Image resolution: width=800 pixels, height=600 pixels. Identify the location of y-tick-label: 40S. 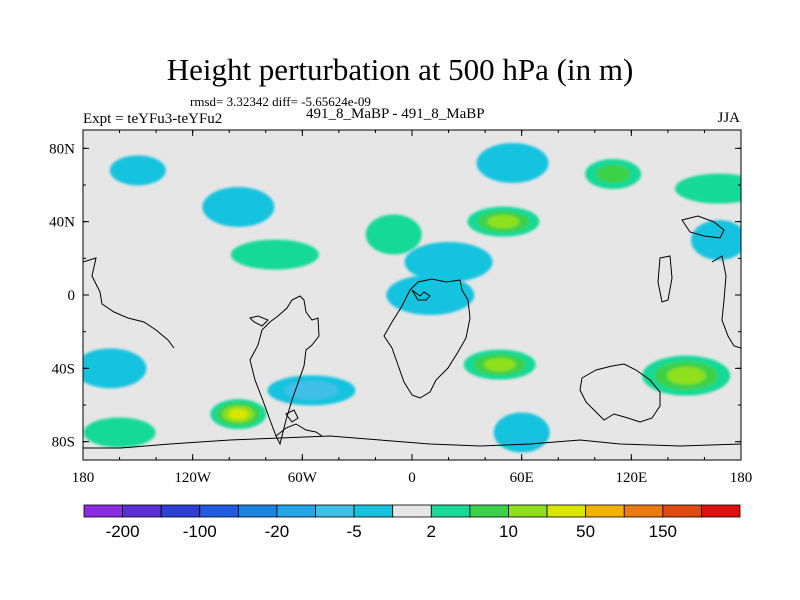
(63, 369).